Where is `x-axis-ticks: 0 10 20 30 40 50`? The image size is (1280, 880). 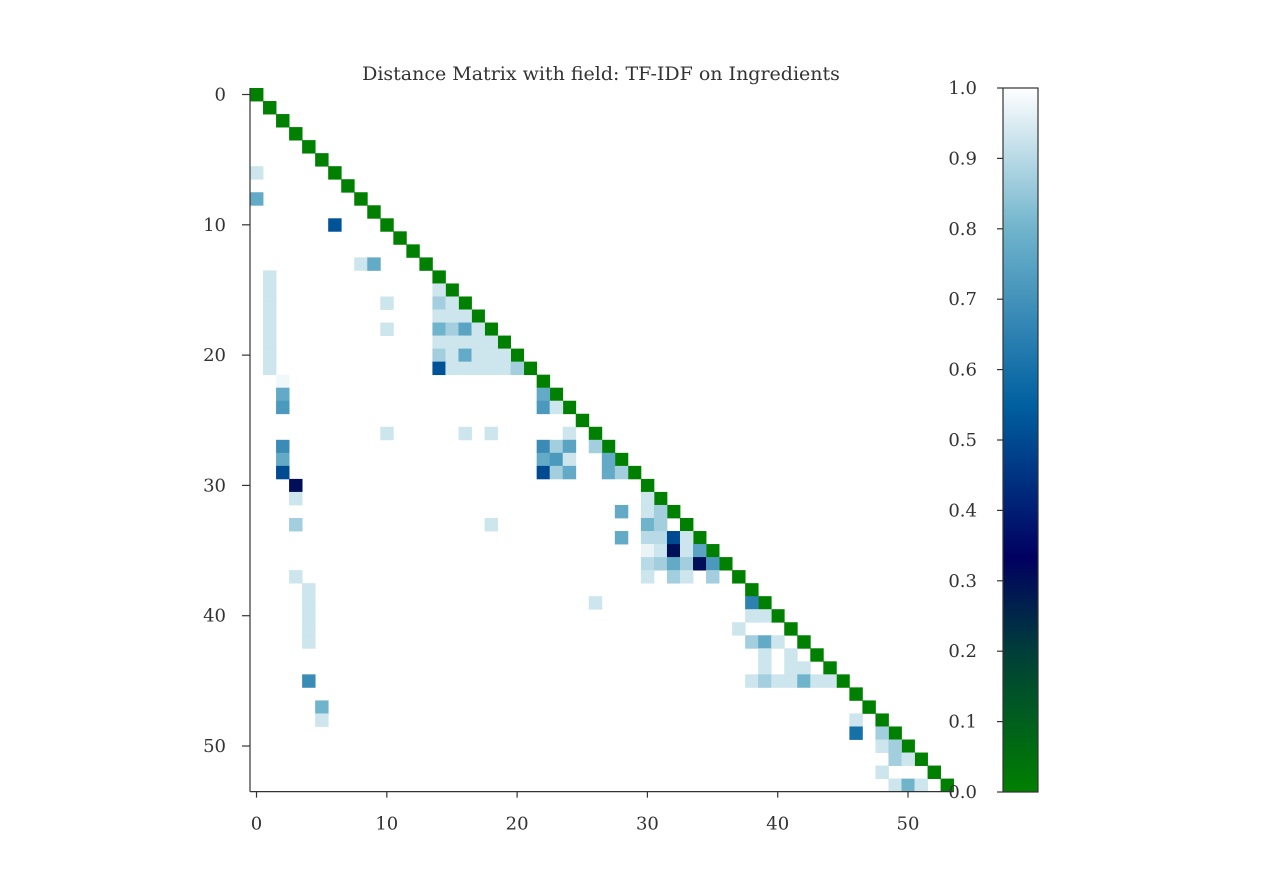 x-axis-ticks: 0 10 20 30 40 50 is located at coordinates (585, 813).